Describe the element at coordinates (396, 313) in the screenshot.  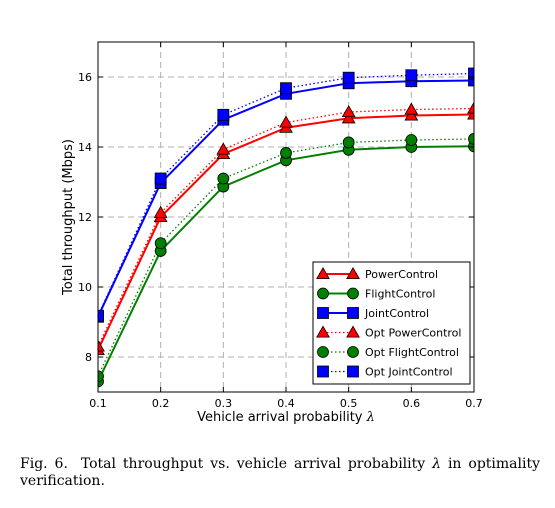
I see `legend-label: JointControl` at that location.